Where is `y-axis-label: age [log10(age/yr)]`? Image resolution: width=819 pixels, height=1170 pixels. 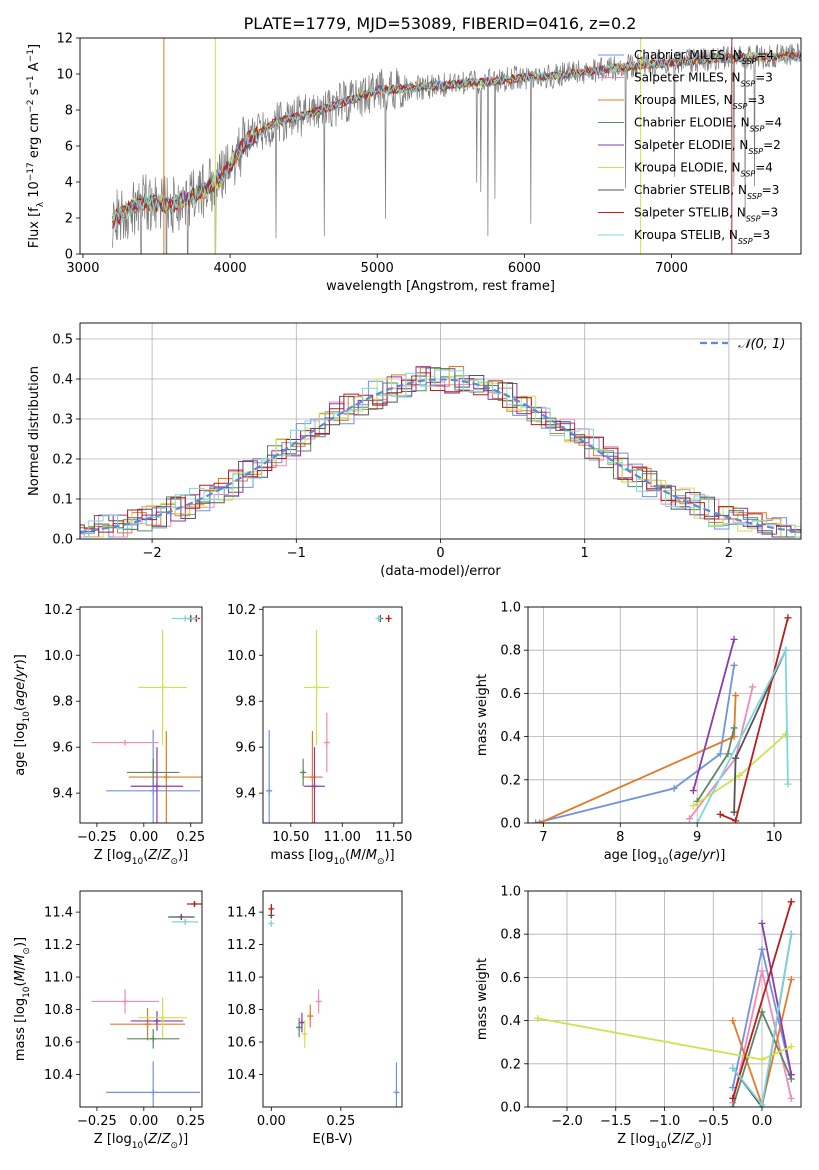
y-axis-label: age [log10(age/yr)] is located at coordinates (22, 715).